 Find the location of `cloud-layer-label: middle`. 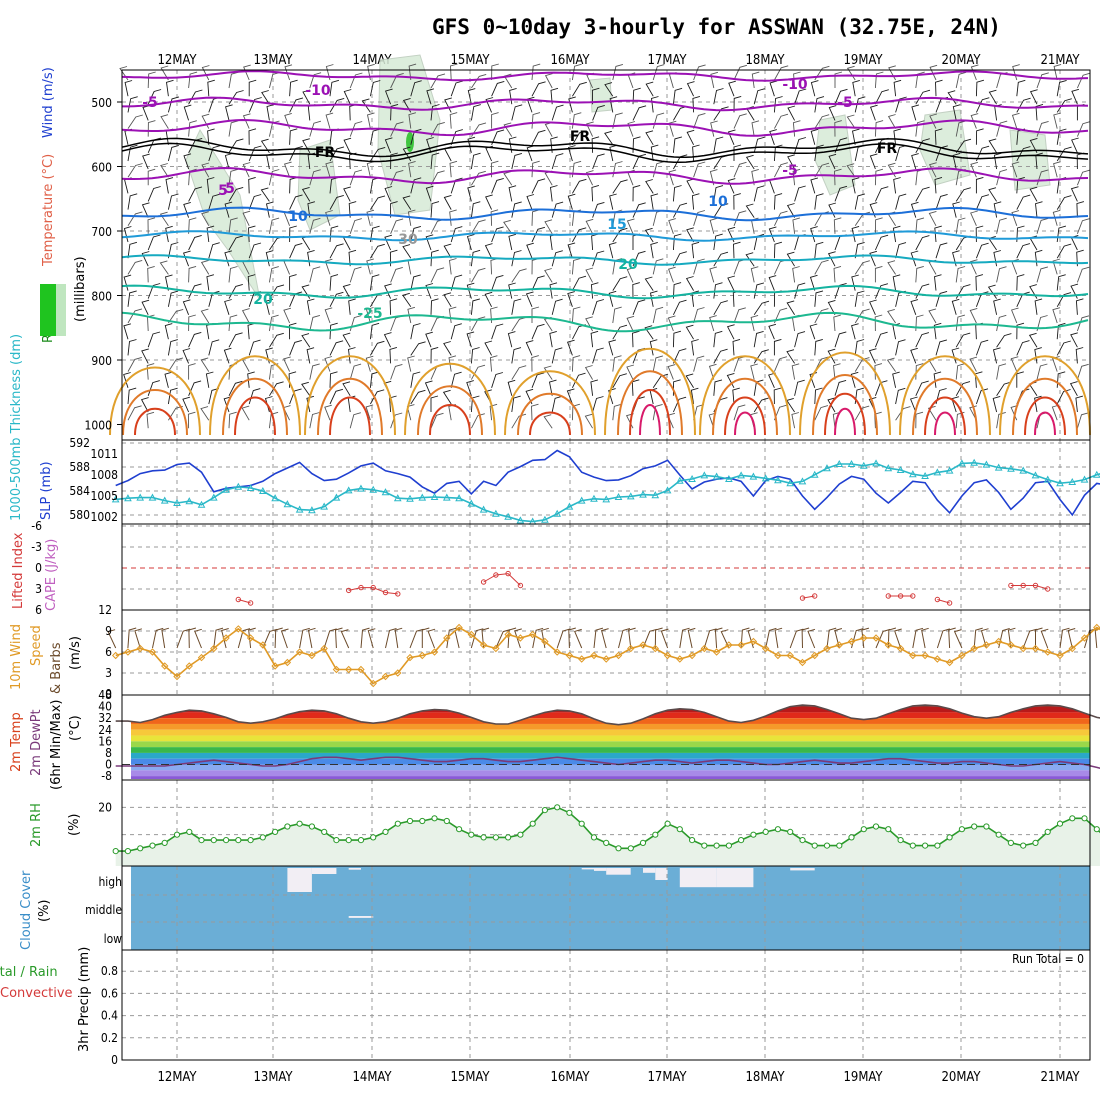

cloud-layer-label: middle is located at coordinates (103, 910).